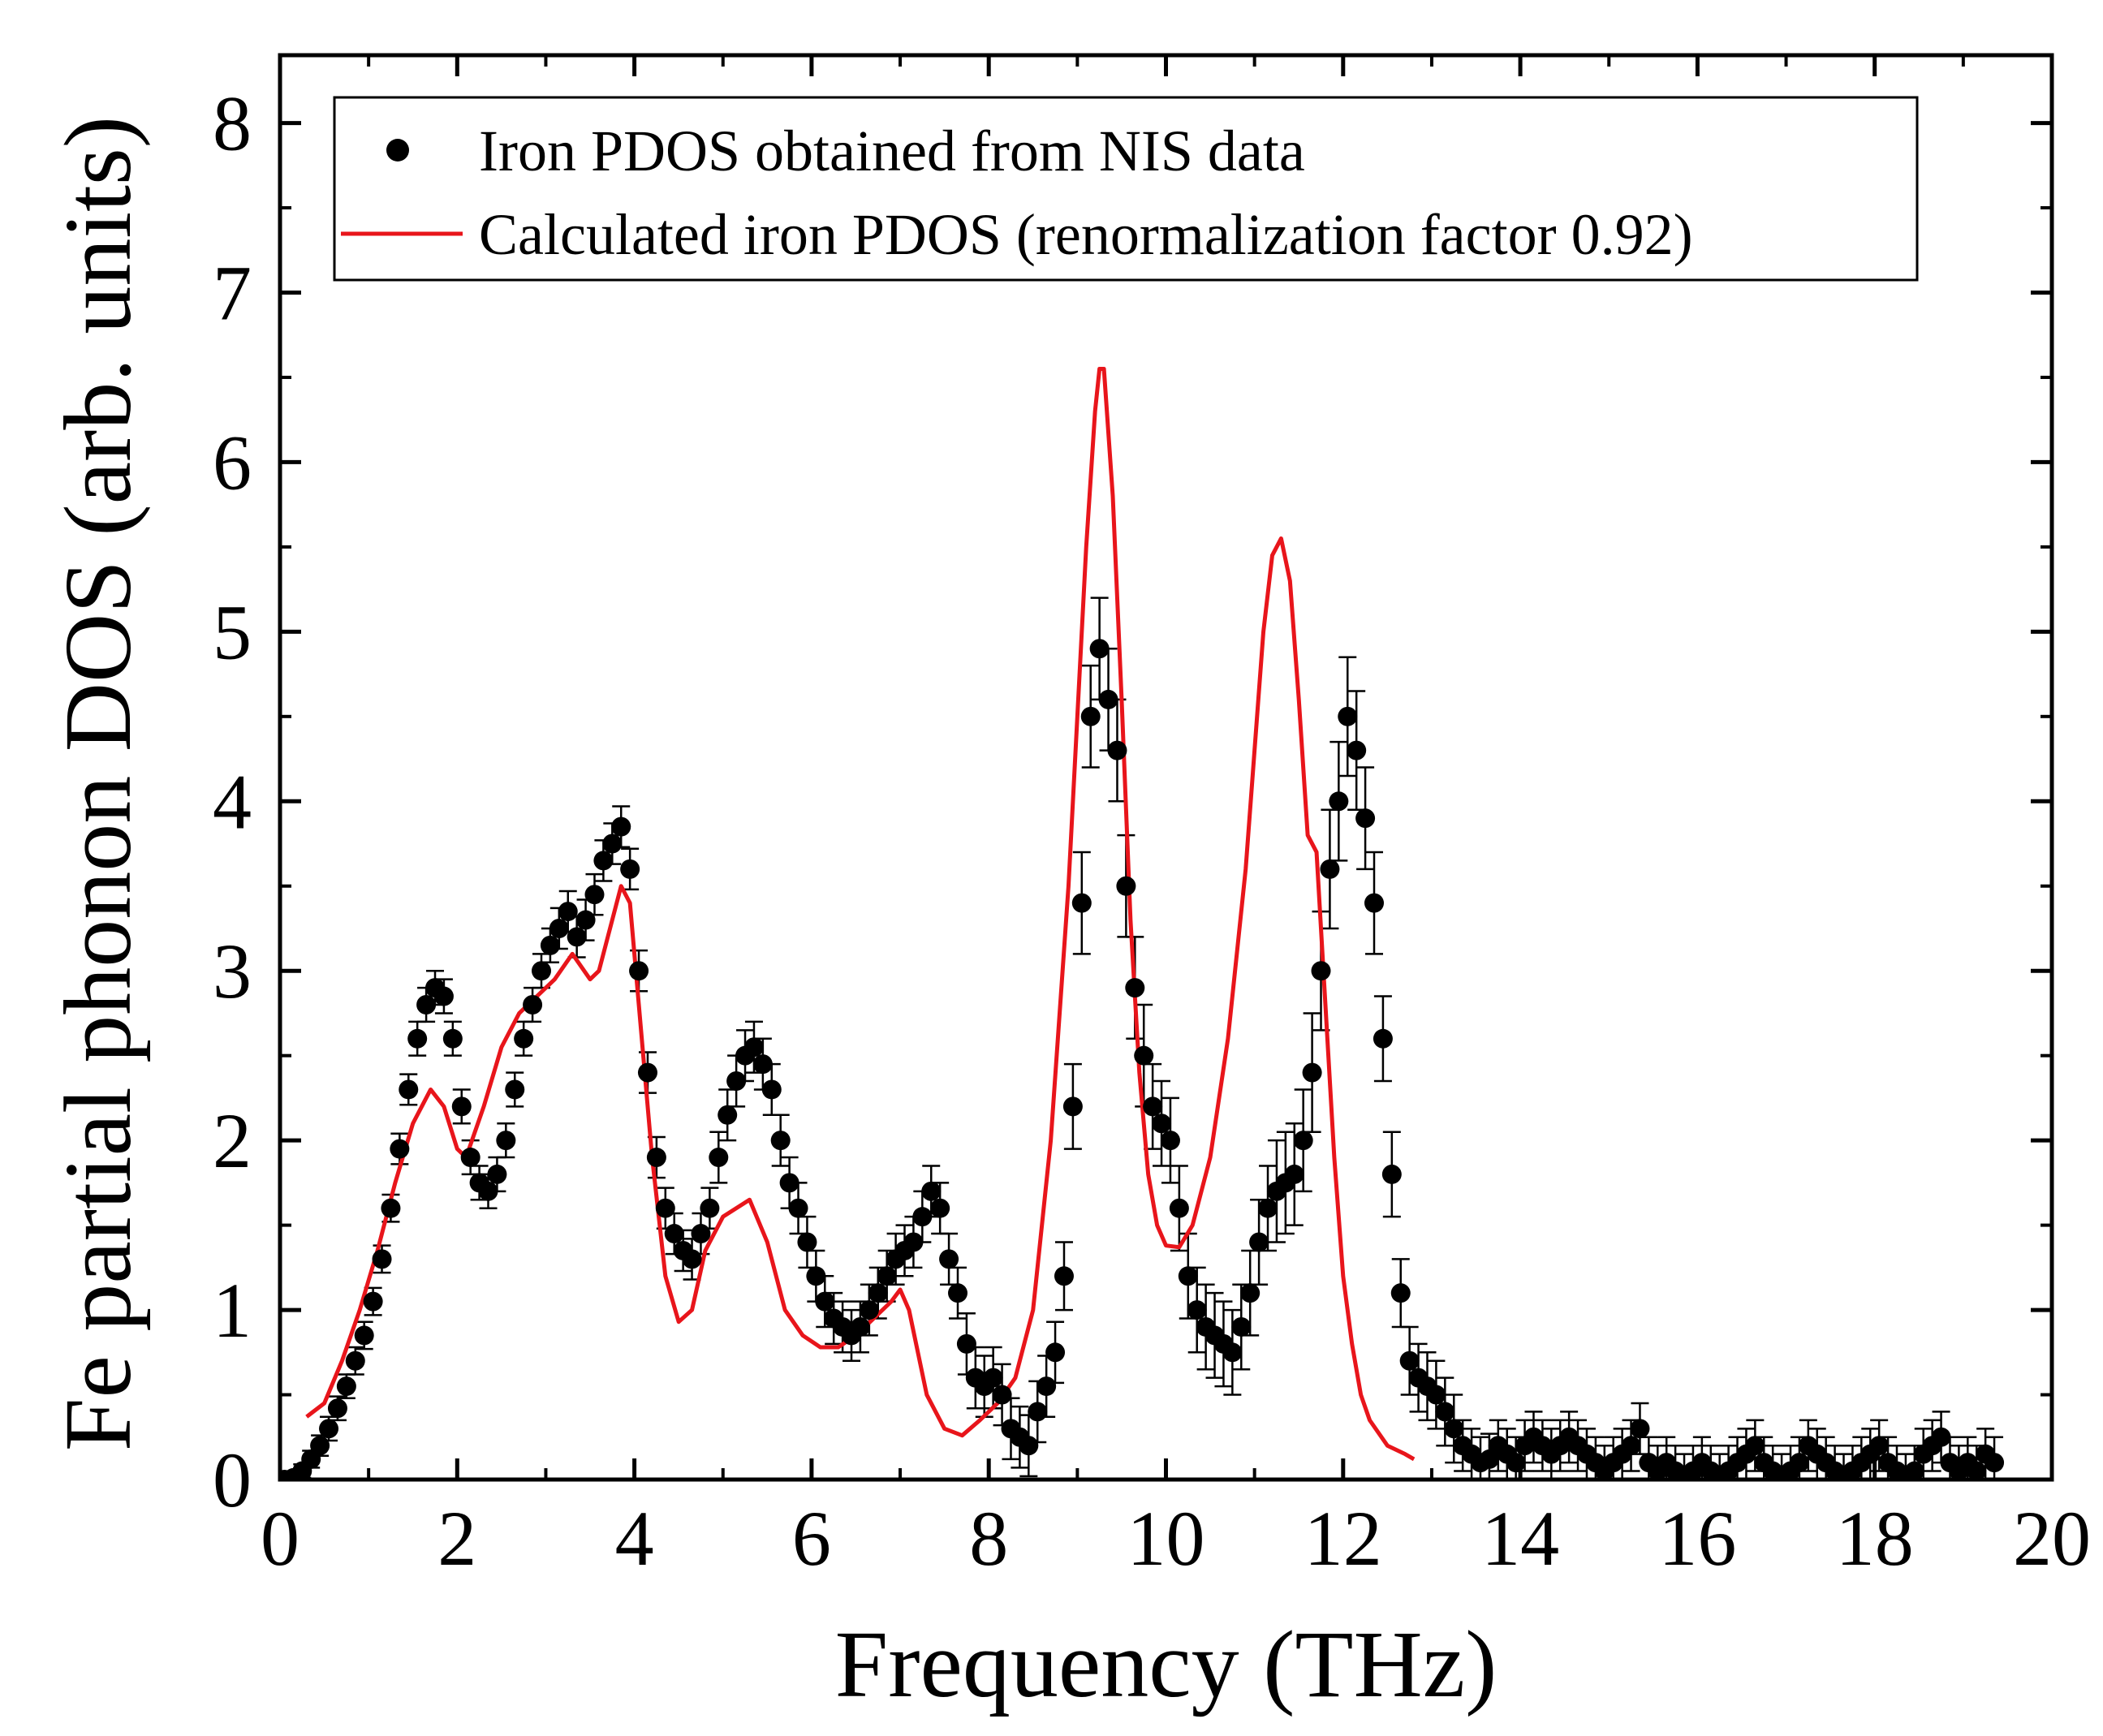  I want to click on x-tick-labels: 0 2 4 6 8 10 12 14 16 18 20, so click(1176, 1539).